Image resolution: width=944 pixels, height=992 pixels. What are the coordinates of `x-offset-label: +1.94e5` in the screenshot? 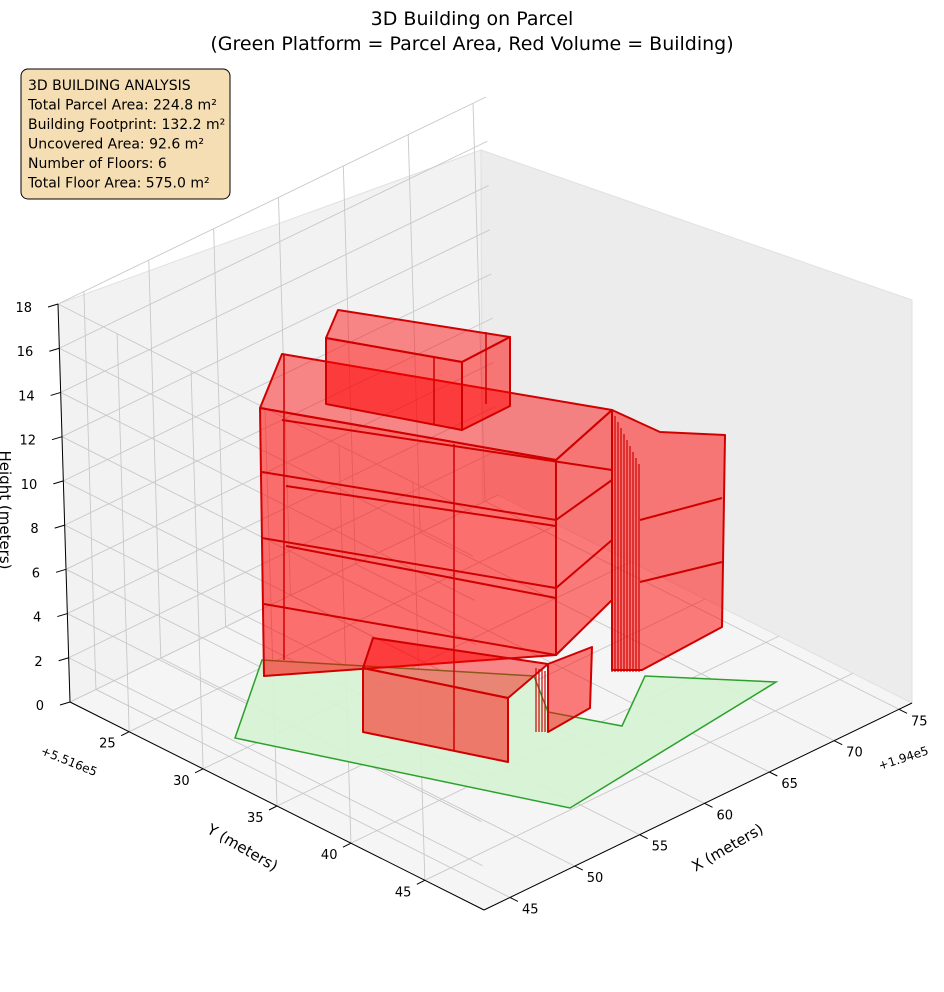 It's located at (904, 758).